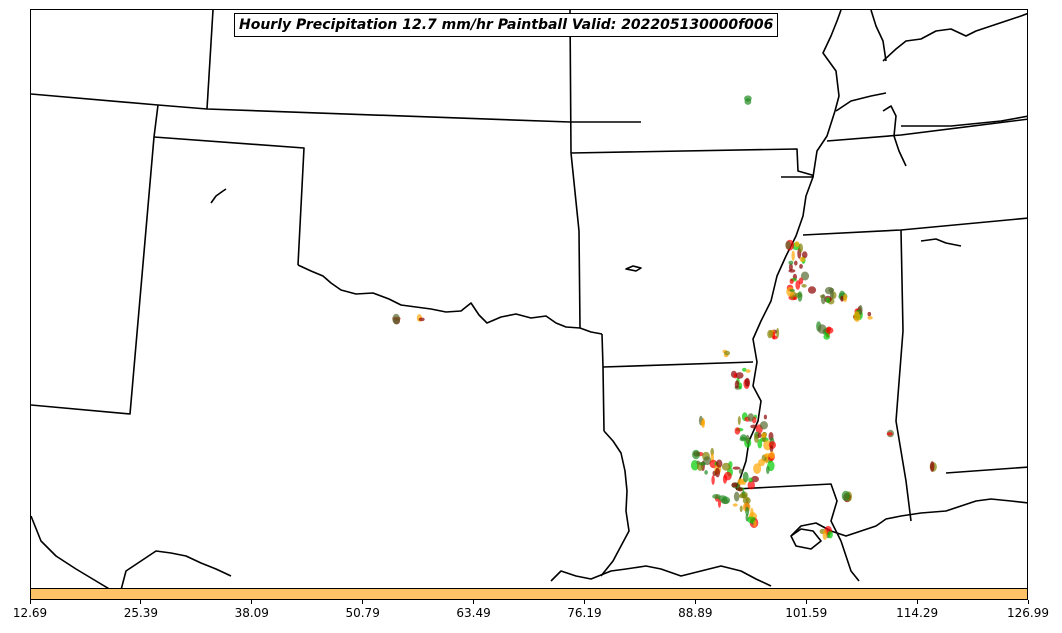  I want to click on colorado-lake, so click(218, 196).